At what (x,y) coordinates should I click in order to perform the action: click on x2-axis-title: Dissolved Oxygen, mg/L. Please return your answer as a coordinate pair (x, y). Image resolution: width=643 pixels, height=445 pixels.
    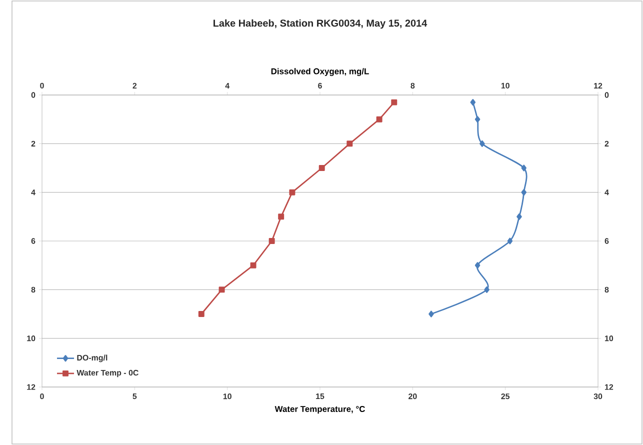
    Looking at the image, I should click on (320, 72).